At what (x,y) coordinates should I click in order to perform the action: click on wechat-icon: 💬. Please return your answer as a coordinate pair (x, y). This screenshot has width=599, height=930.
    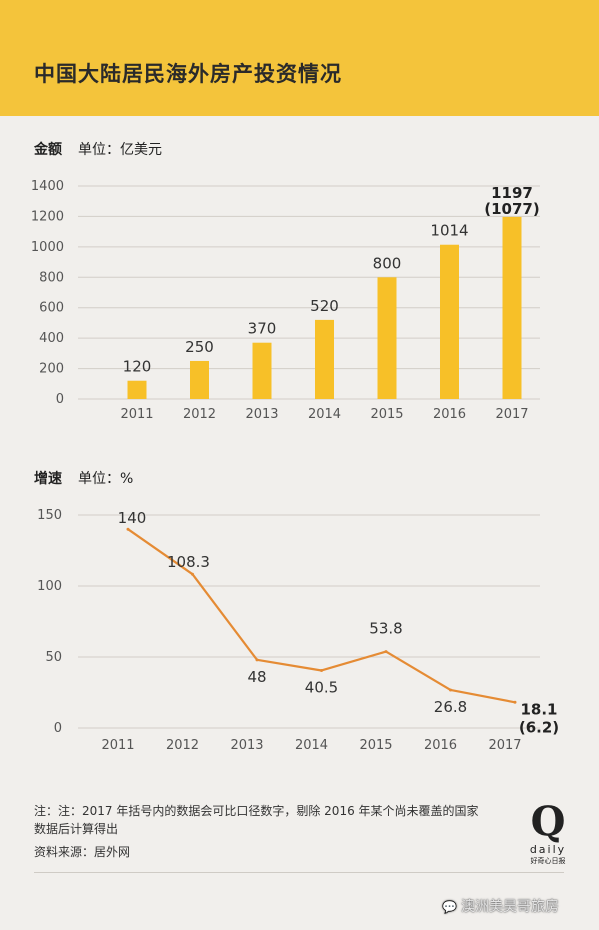
    Looking at the image, I should click on (449, 907).